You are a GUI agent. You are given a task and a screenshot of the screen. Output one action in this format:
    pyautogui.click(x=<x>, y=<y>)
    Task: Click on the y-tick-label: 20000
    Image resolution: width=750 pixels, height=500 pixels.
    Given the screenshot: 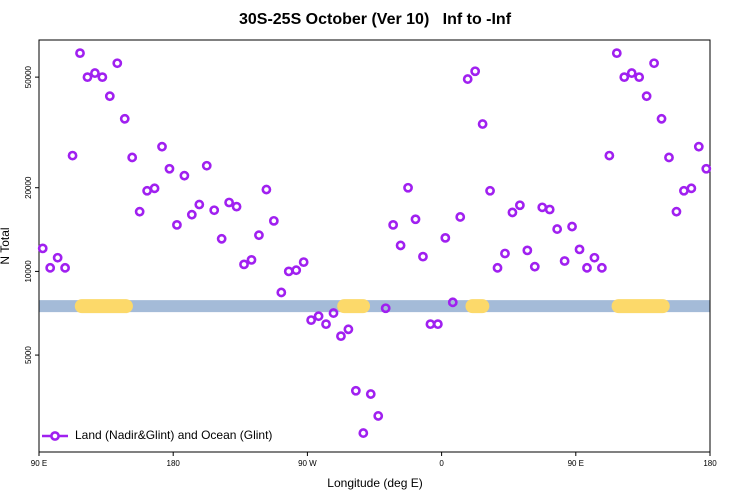 What is the action you would take?
    pyautogui.click(x=28, y=187)
    